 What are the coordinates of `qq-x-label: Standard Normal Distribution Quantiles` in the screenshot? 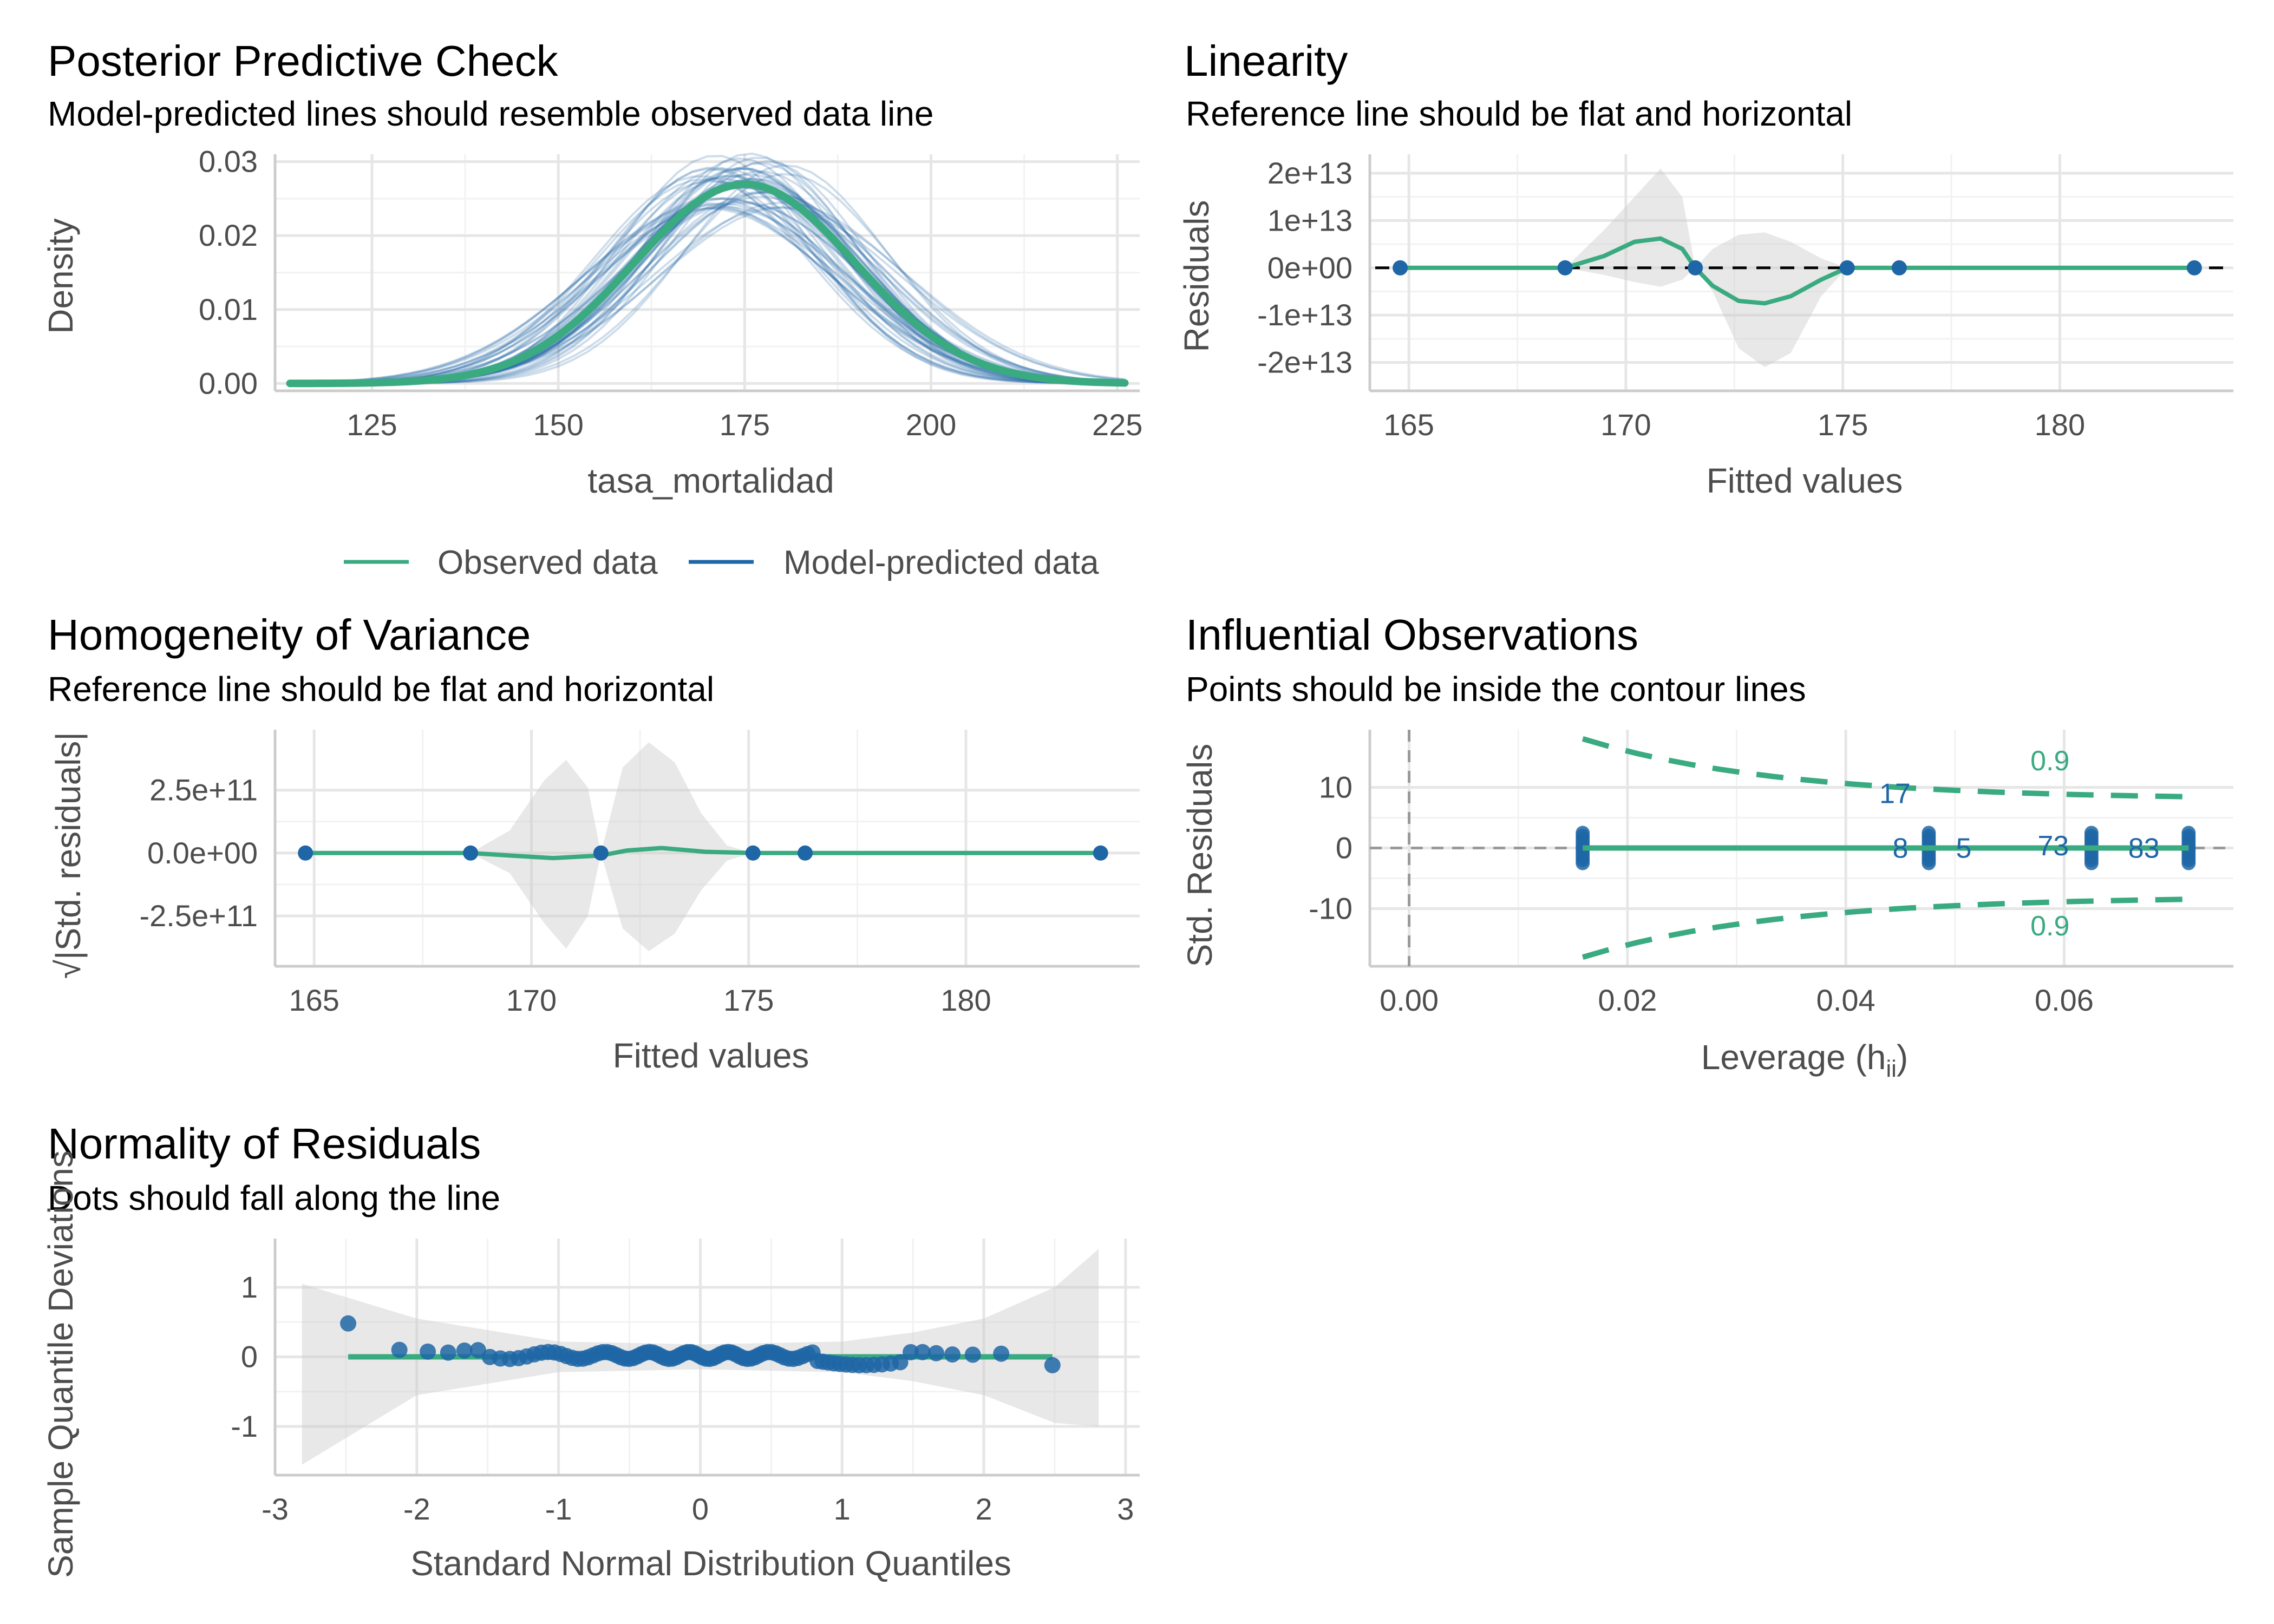 It's located at (711, 1563).